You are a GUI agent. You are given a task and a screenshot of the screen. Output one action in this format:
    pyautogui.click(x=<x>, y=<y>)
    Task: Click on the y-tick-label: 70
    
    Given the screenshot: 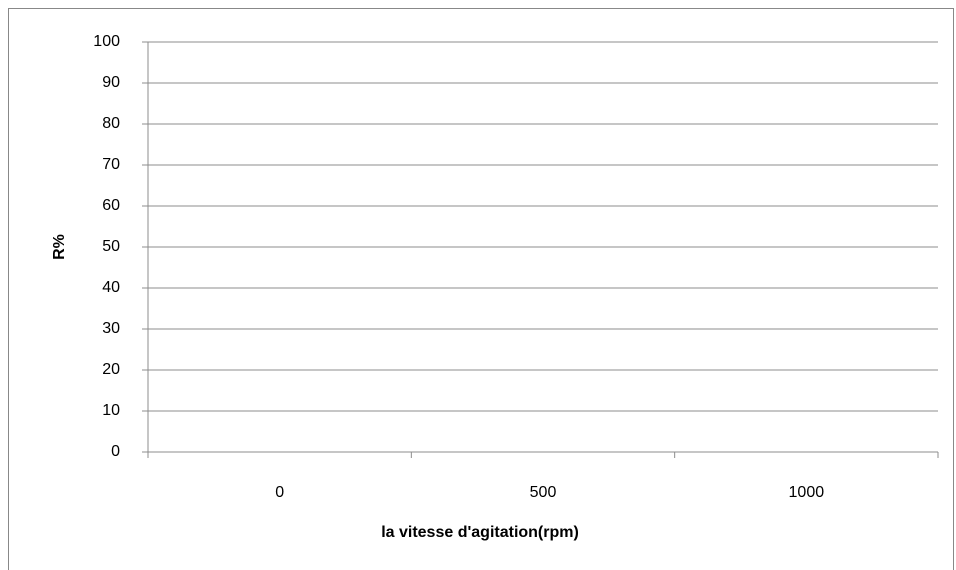 What is the action you would take?
    pyautogui.click(x=111, y=164)
    